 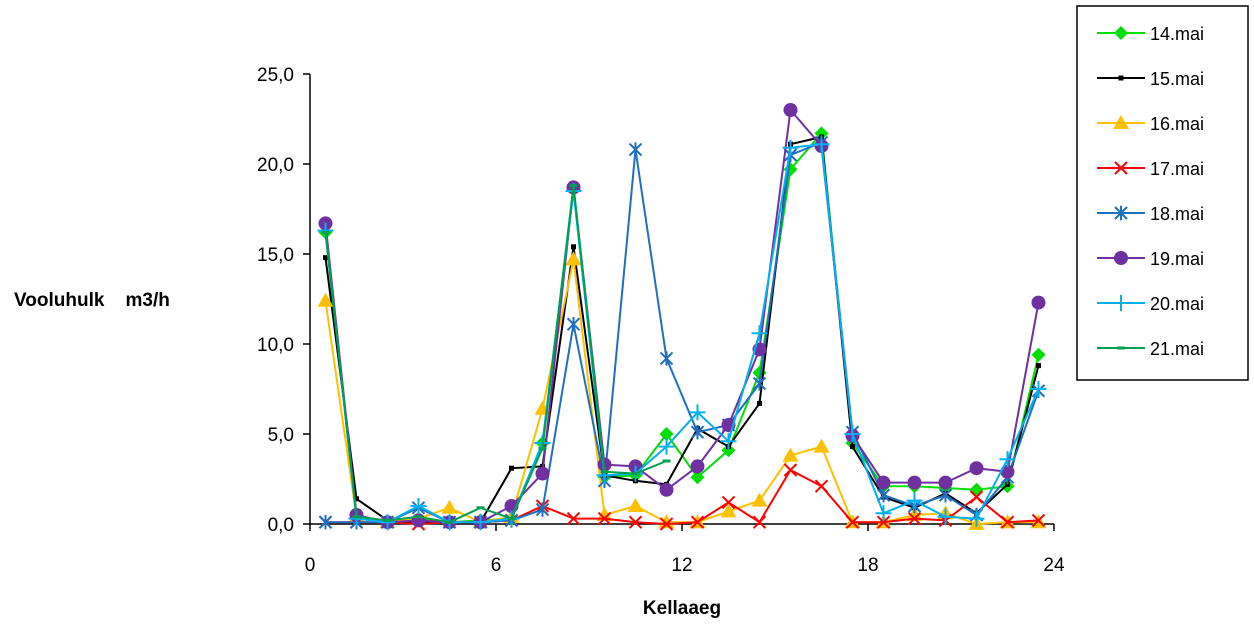 I want to click on legend-label: 20.mai, so click(x=1177, y=304).